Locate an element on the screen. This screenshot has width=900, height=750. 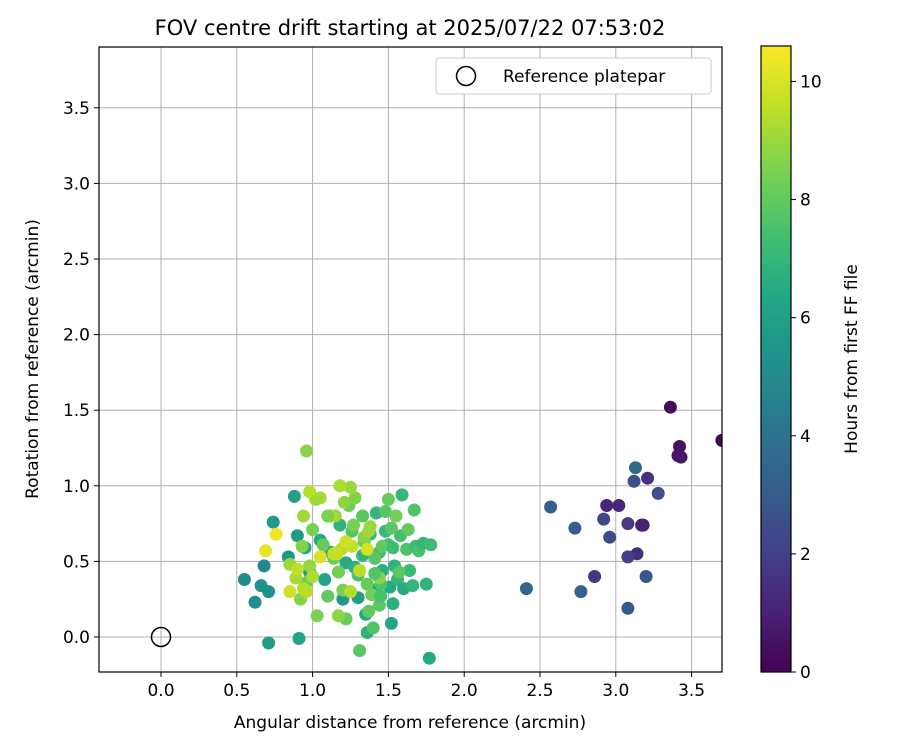
legend-box is located at coordinates (573, 76).